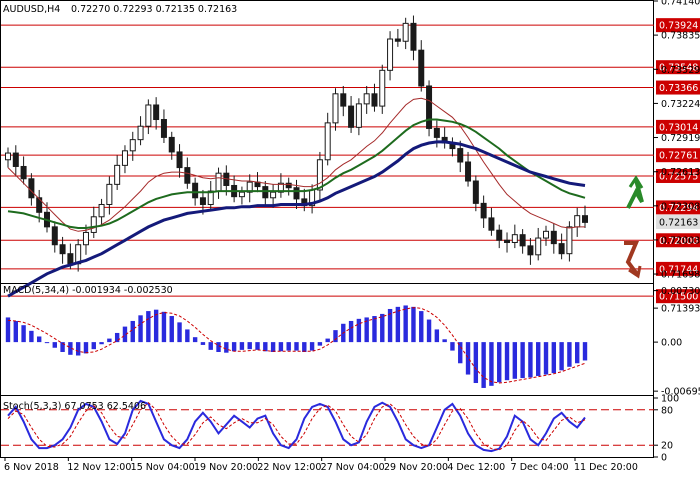 This screenshot has width=700, height=504. Describe the element at coordinates (680, 138) in the screenshot. I see `price-tick-label: 0.72919` at that location.